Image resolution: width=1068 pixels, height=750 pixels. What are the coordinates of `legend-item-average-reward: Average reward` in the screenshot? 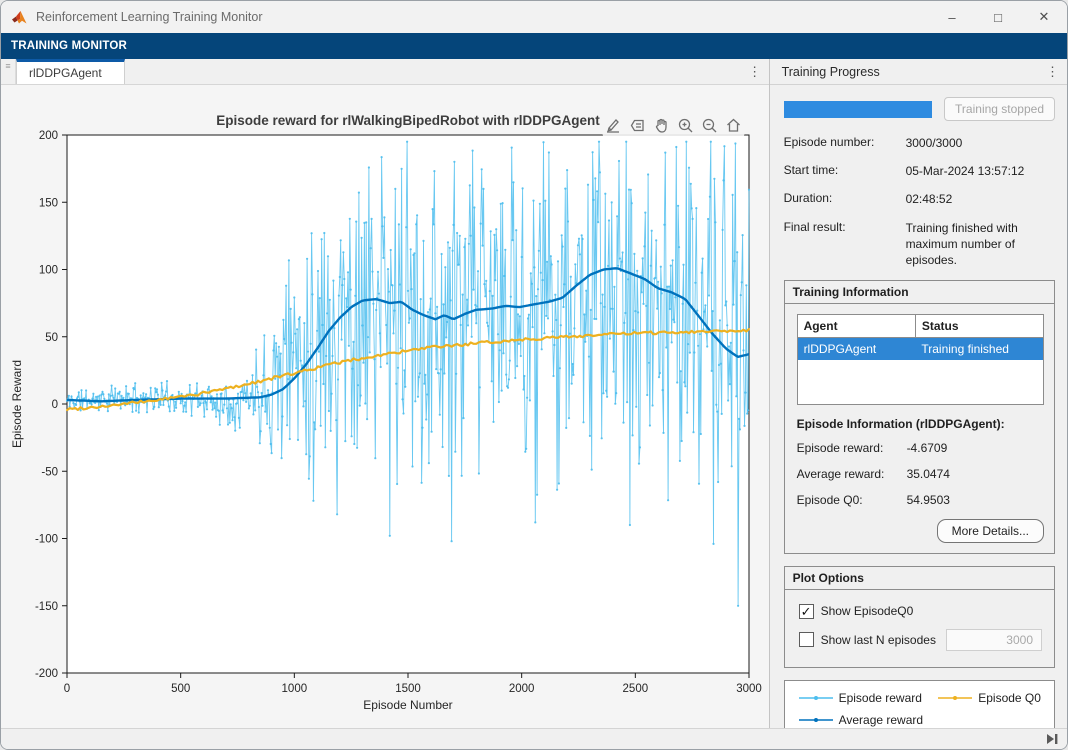 It's located at (868, 719).